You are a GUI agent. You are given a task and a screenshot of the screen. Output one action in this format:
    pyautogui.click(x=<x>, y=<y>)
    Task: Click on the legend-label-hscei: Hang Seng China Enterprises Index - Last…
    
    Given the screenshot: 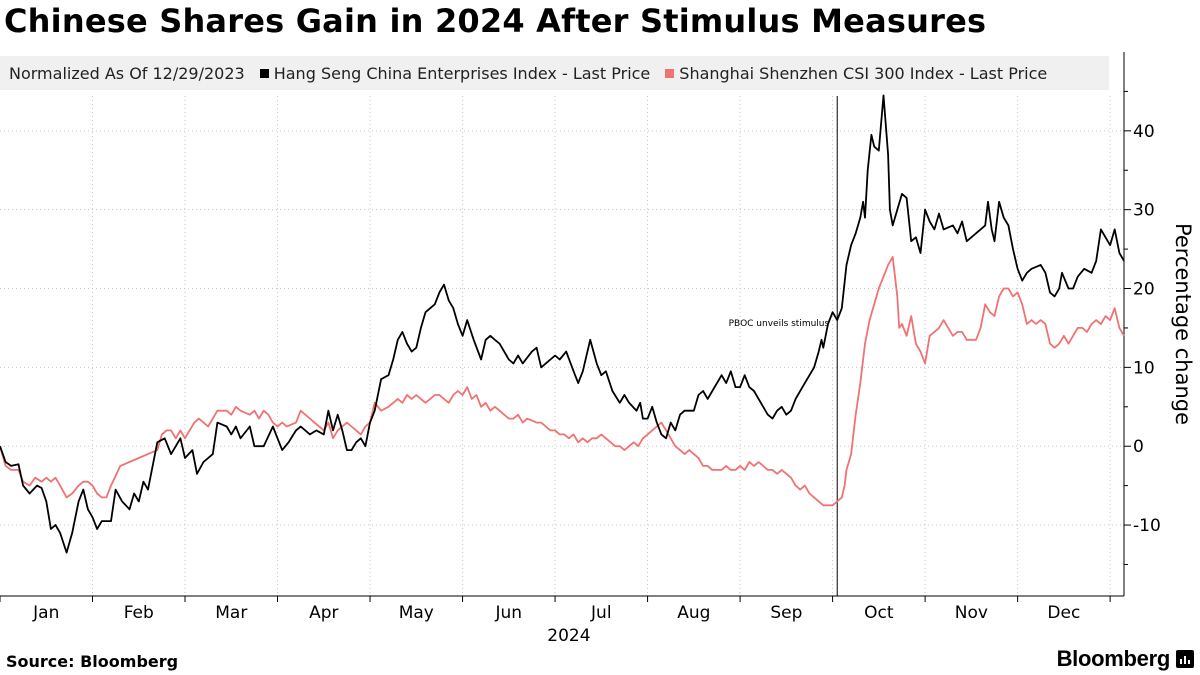 What is the action you would take?
    pyautogui.click(x=462, y=73)
    